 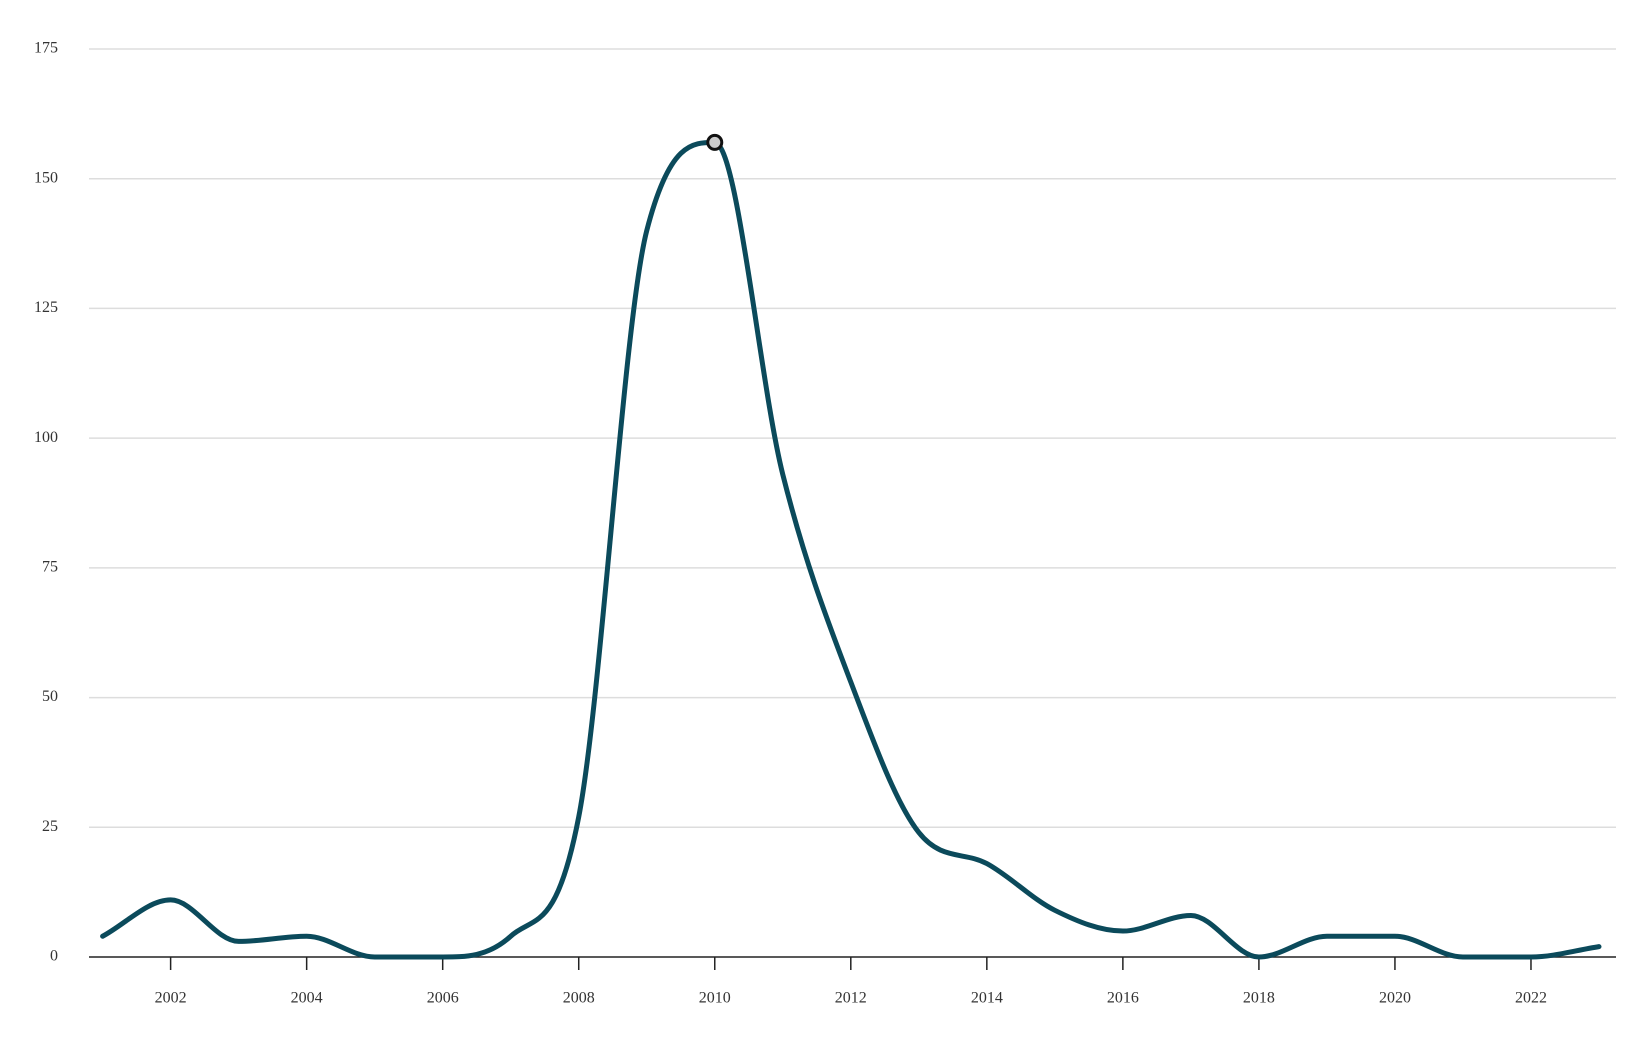 I want to click on x-tick-label: 2008, so click(x=579, y=998).